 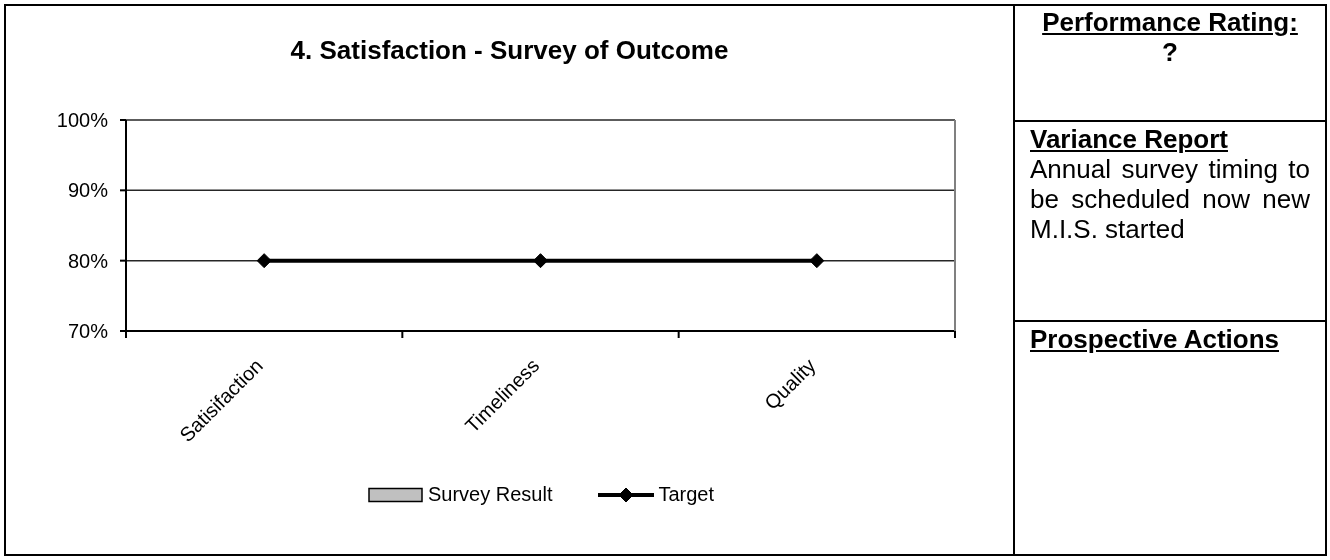 What do you see at coordinates (490, 494) in the screenshot?
I see `legend-label: Survey Result` at bounding box center [490, 494].